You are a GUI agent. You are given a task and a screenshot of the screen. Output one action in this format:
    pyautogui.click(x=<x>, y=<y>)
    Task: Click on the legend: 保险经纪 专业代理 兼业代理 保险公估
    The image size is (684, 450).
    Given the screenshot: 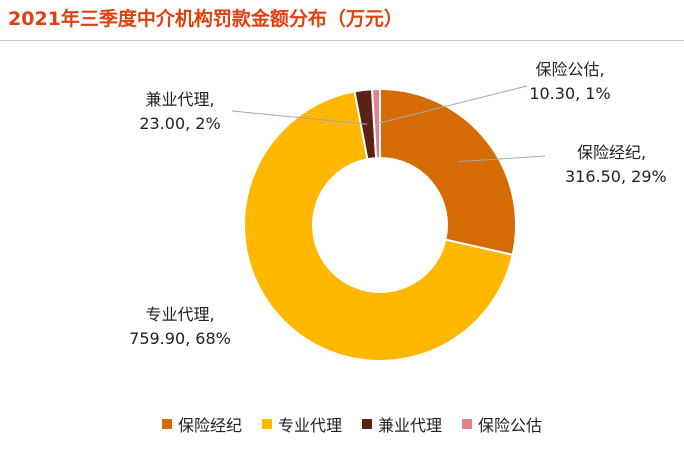 What is the action you would take?
    pyautogui.click(x=352, y=424)
    